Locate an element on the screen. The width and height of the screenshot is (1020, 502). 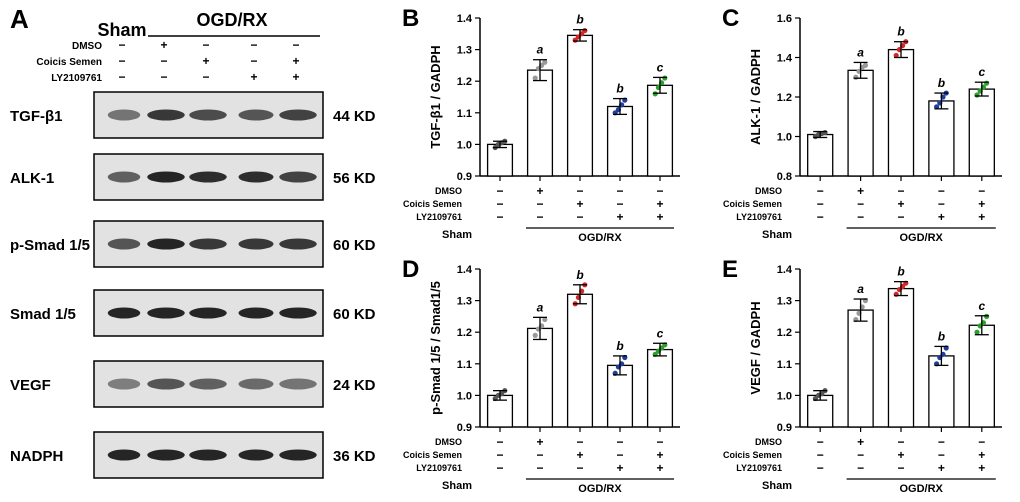
significance-letter: b is located at coordinates (579, 20).